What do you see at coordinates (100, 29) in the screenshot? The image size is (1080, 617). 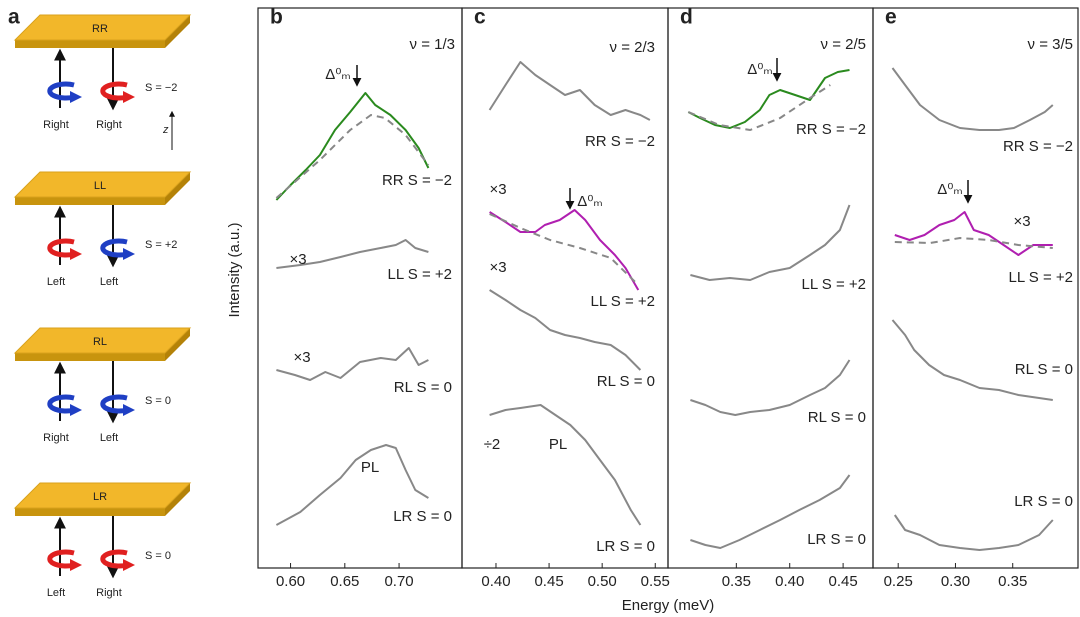 I see `plate-label: RR` at bounding box center [100, 29].